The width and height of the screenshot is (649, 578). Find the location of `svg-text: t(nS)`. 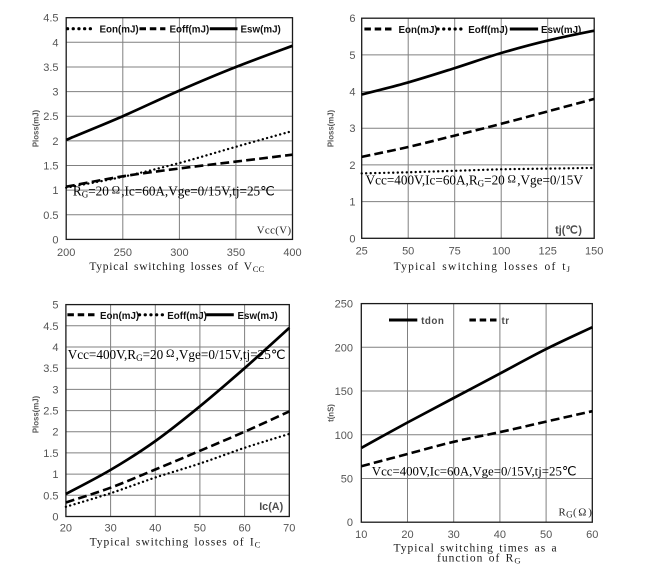

svg-text: t(nS) is located at coordinates (331, 413).